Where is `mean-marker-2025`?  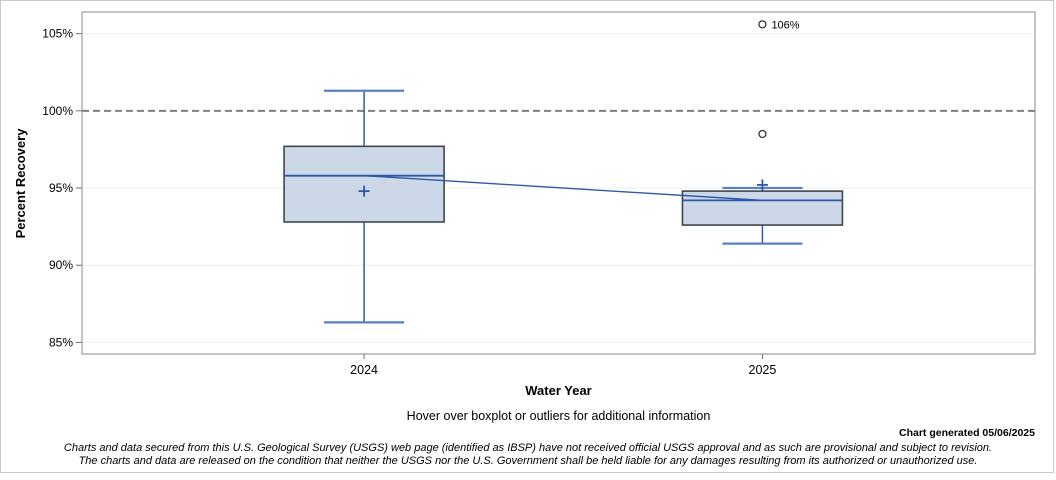
mean-marker-2025 is located at coordinates (762, 185).